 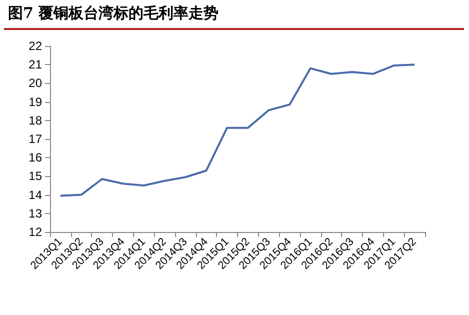 I want to click on y-tick-label: 15, so click(x=35, y=176).